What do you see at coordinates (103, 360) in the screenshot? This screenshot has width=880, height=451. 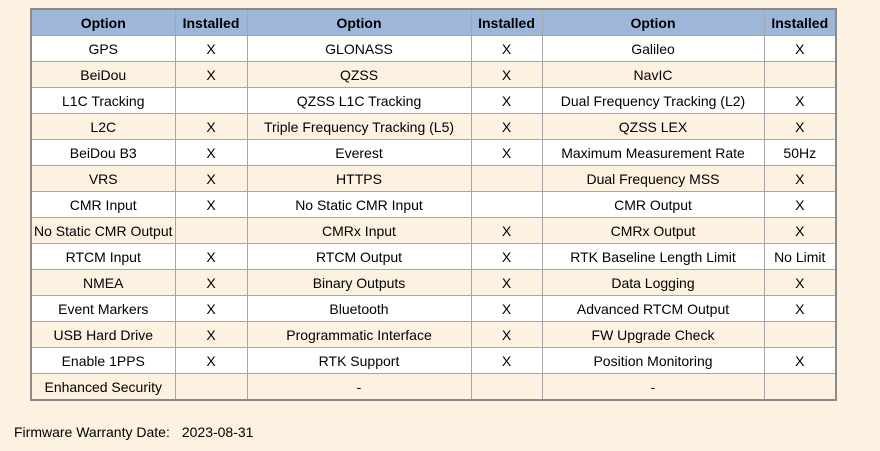 I see `option-cell: Enable 1PPS` at bounding box center [103, 360].